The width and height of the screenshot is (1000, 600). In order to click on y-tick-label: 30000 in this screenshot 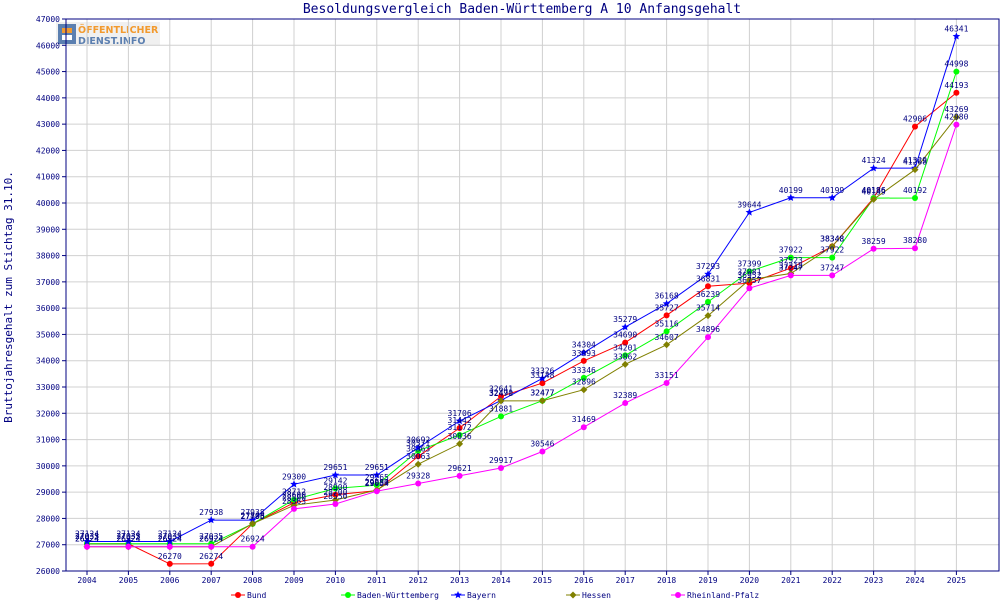, I will do `click(48, 466)`.